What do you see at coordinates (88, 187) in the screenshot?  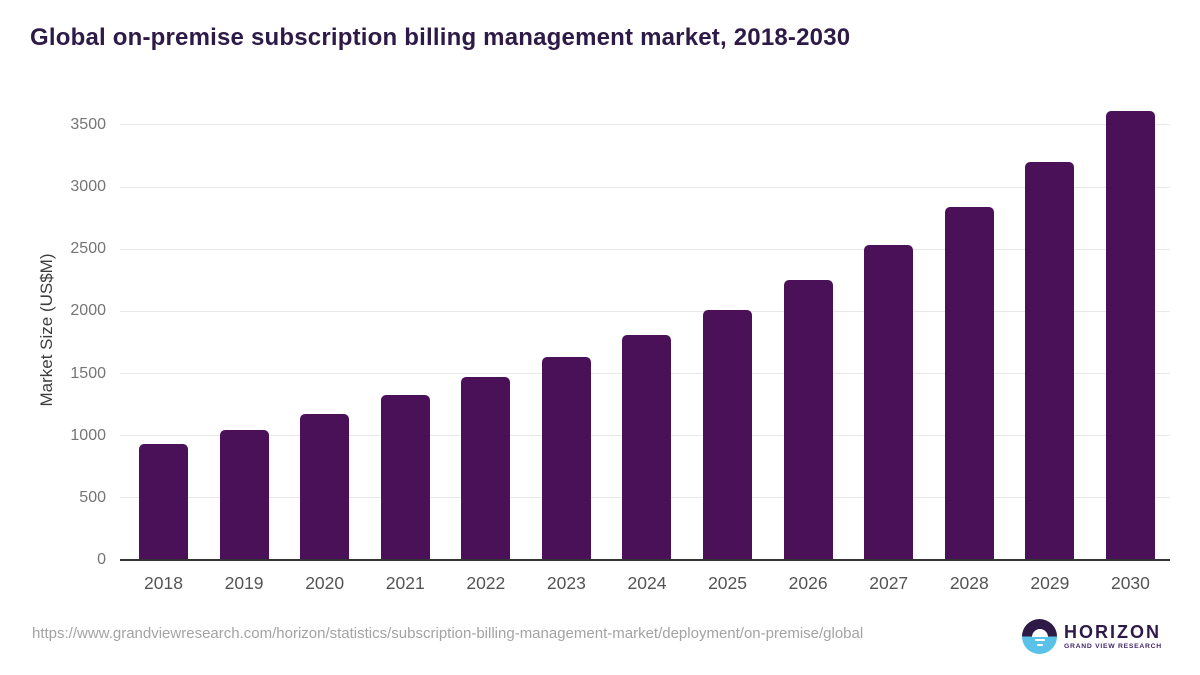 I see `y-tick-label-3000: 3000` at bounding box center [88, 187].